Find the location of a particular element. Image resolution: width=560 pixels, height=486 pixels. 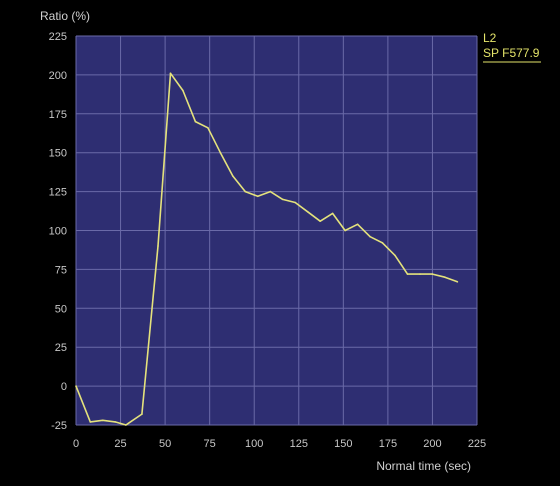

y-tick-label: 75 is located at coordinates (61, 270).